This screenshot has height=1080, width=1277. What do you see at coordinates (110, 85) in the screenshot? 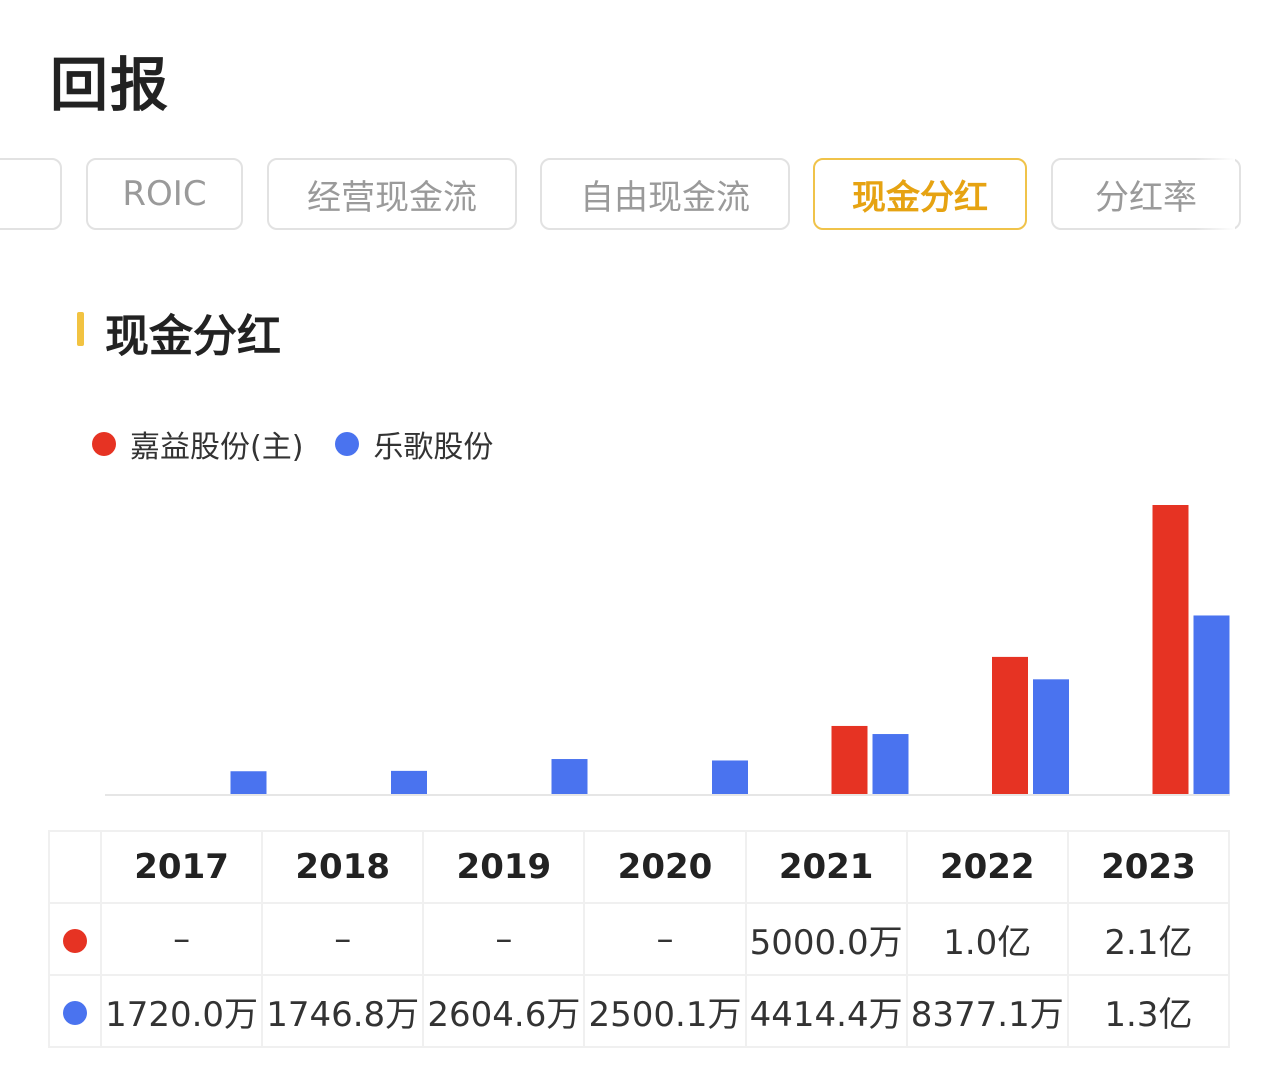
I see `page-title: 回报` at bounding box center [110, 85].